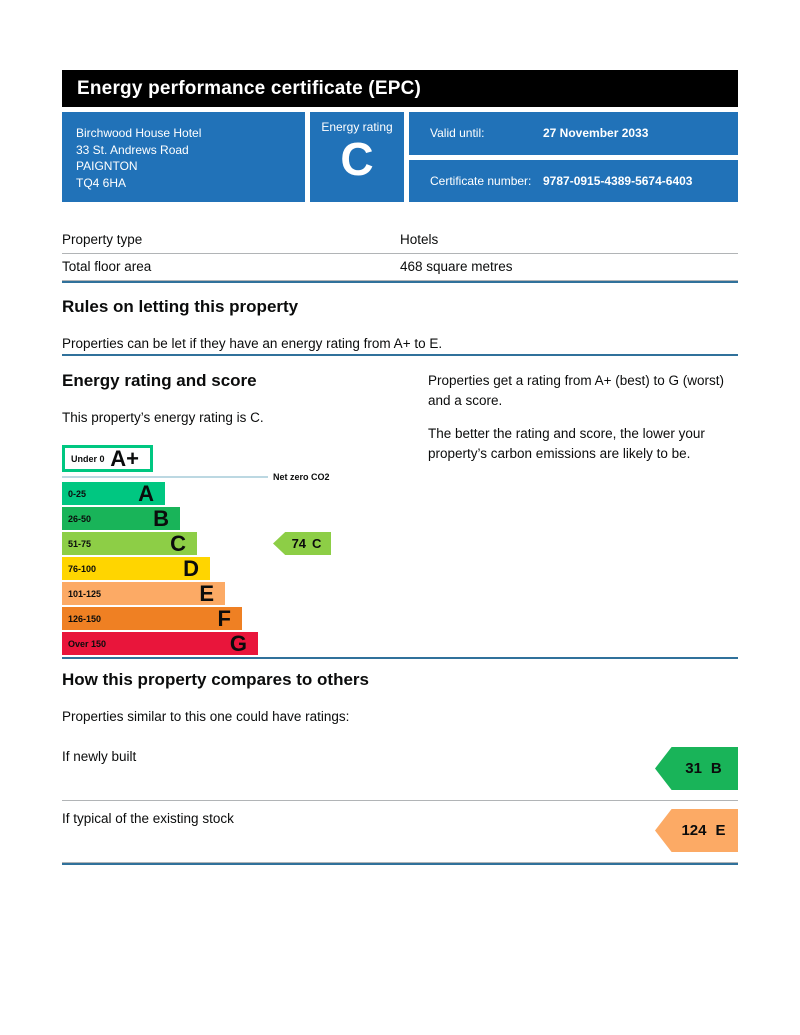 This screenshot has width=800, height=1035. What do you see at coordinates (87, 643) in the screenshot?
I see `band-range-label: Over 150` at bounding box center [87, 643].